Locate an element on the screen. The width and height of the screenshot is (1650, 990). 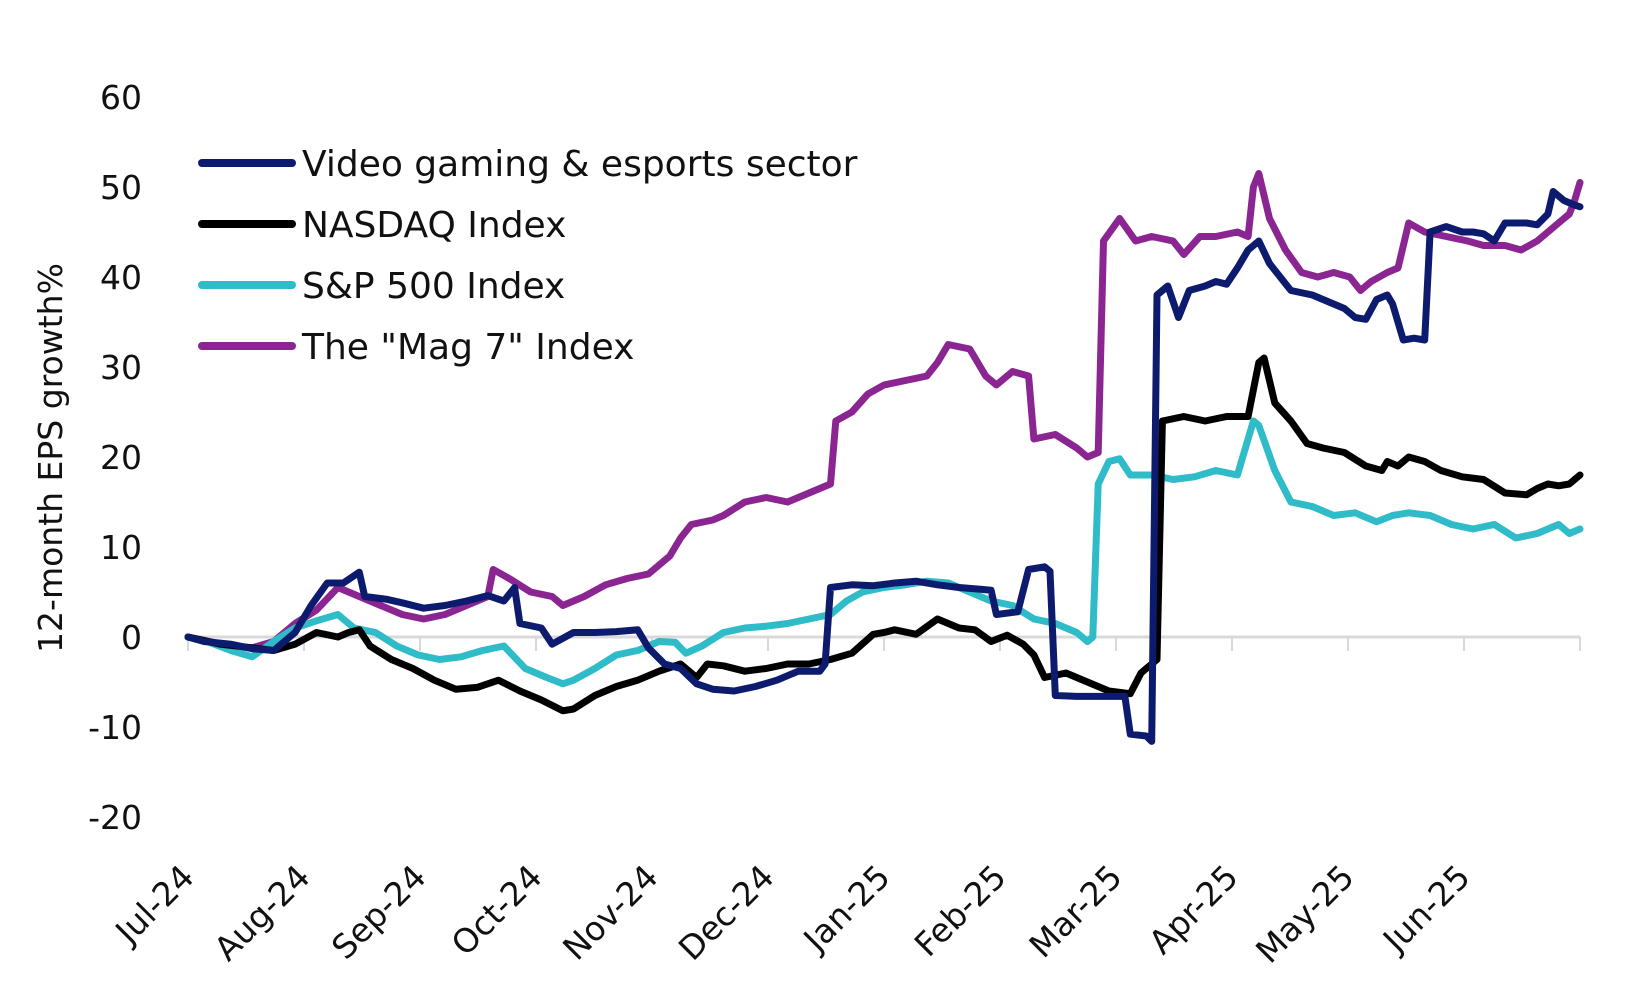
x-tick-label: Mar-25 is located at coordinates (1075, 911).